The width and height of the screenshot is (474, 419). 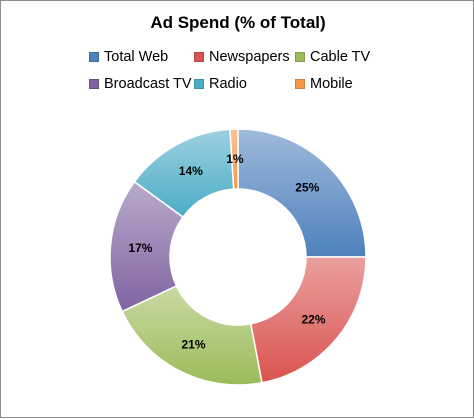 What do you see at coordinates (94, 84) in the screenshot?
I see `legend-swatch-broadcast-tv` at bounding box center [94, 84].